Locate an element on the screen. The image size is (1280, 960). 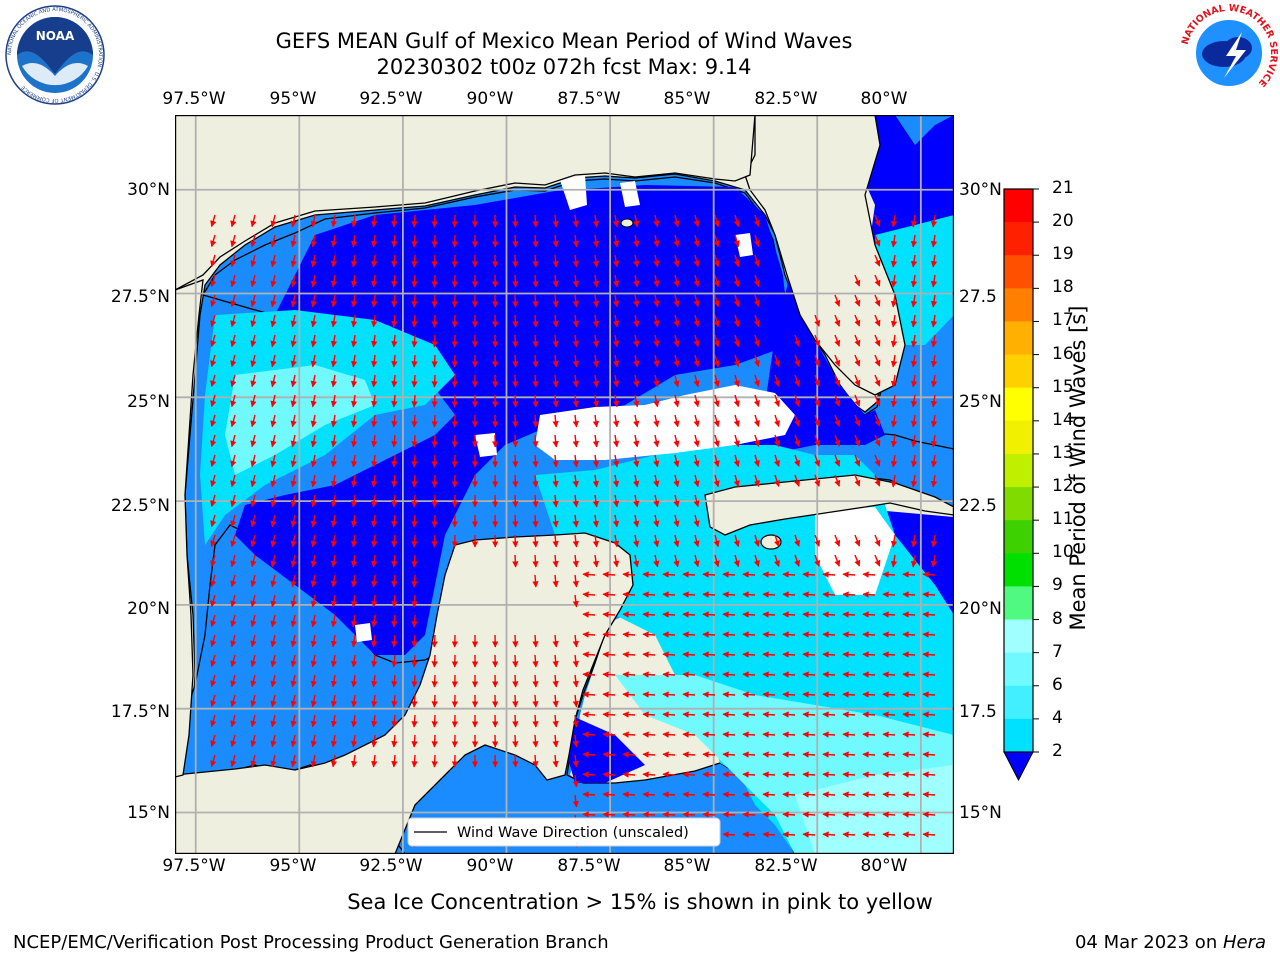
colorbar-bin is located at coordinates (1018, 636).